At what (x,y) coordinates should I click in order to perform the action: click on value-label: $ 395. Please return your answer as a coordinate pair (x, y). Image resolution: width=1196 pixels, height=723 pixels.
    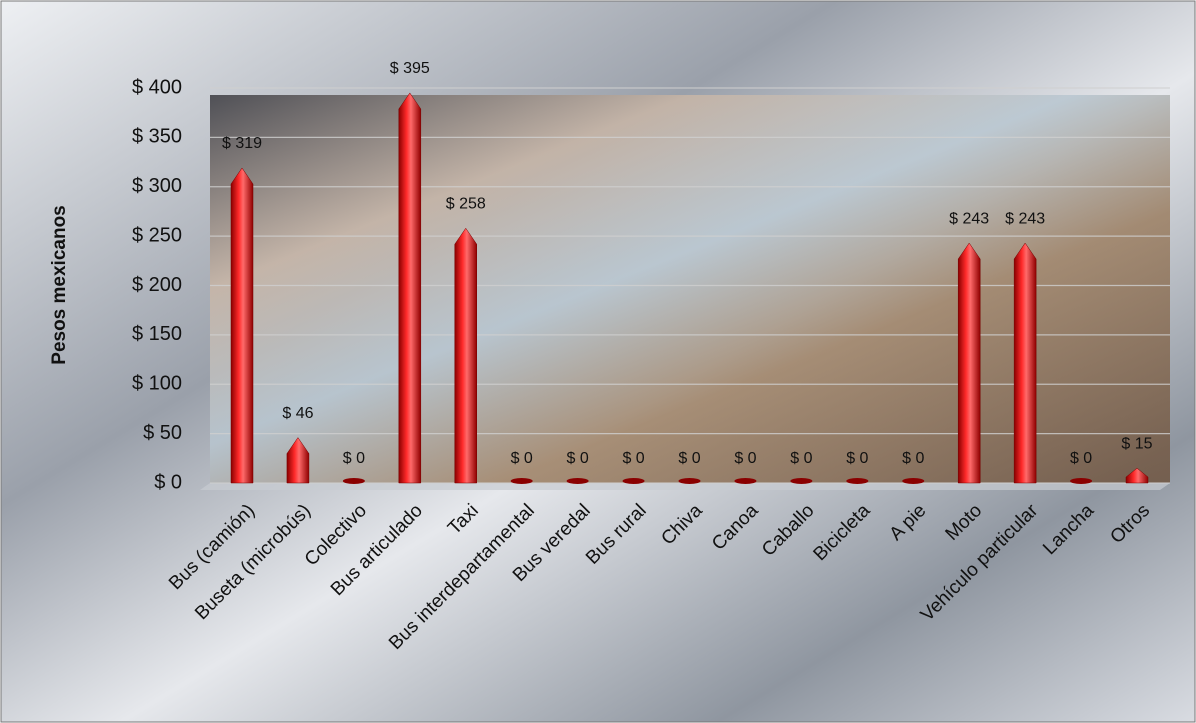
    Looking at the image, I should click on (410, 68).